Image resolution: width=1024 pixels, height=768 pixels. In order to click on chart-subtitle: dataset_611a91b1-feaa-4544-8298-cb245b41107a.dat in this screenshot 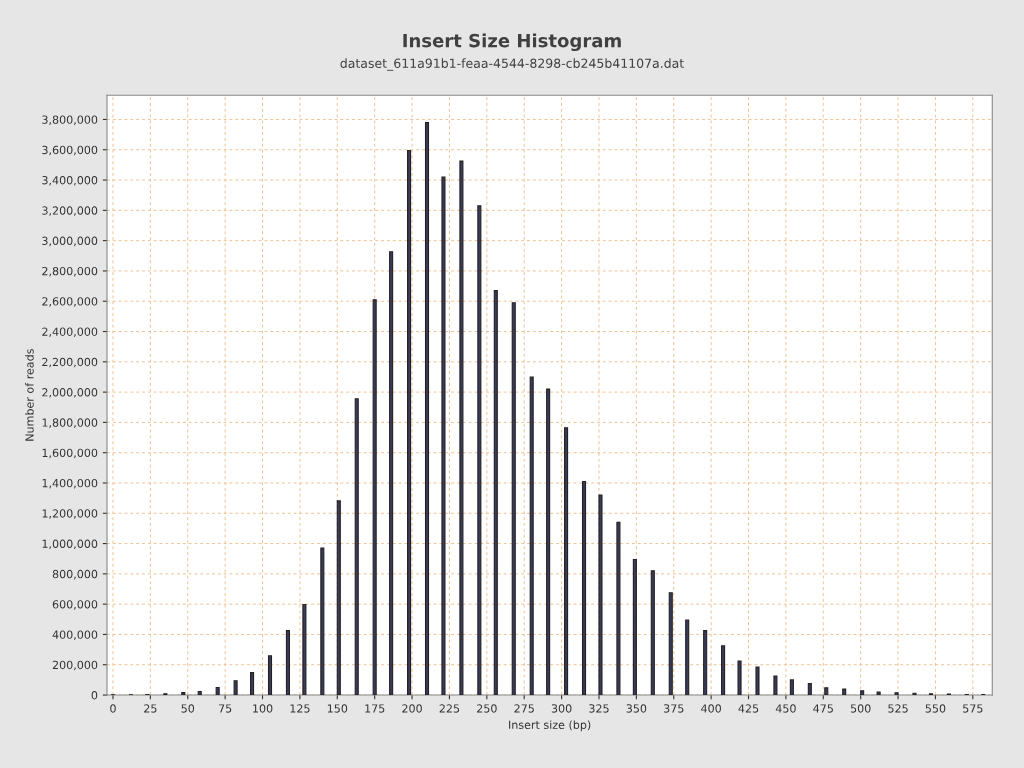, I will do `click(512, 64)`.